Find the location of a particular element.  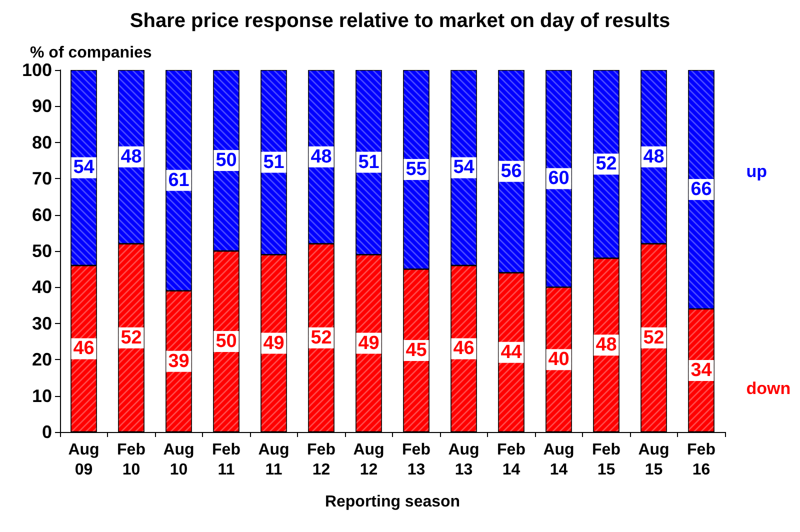

y-tick-label: 0 is located at coordinates (47, 432).